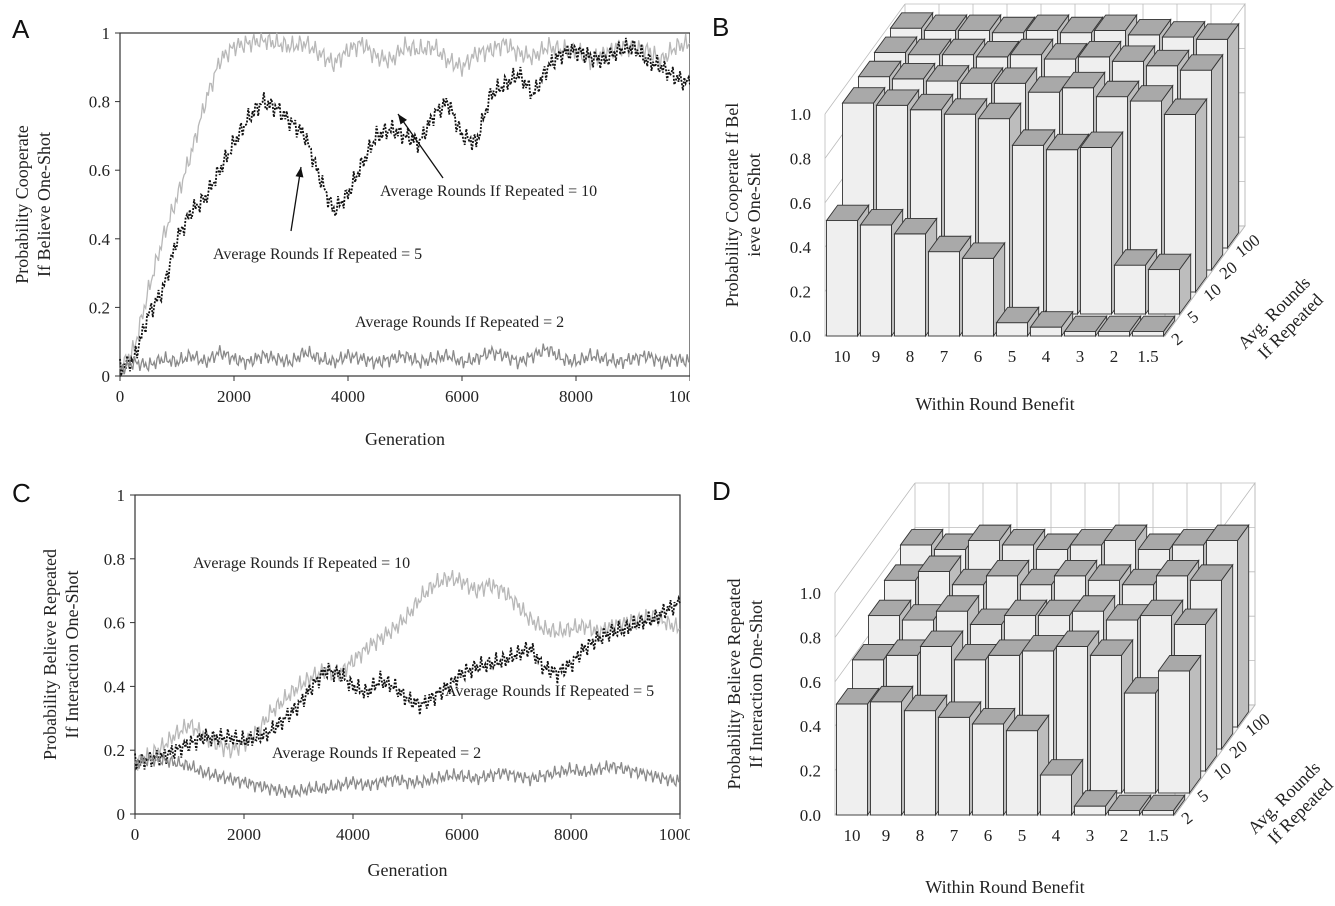  Describe the element at coordinates (910, 356) in the screenshot. I see `x-tick-label: 8` at that location.